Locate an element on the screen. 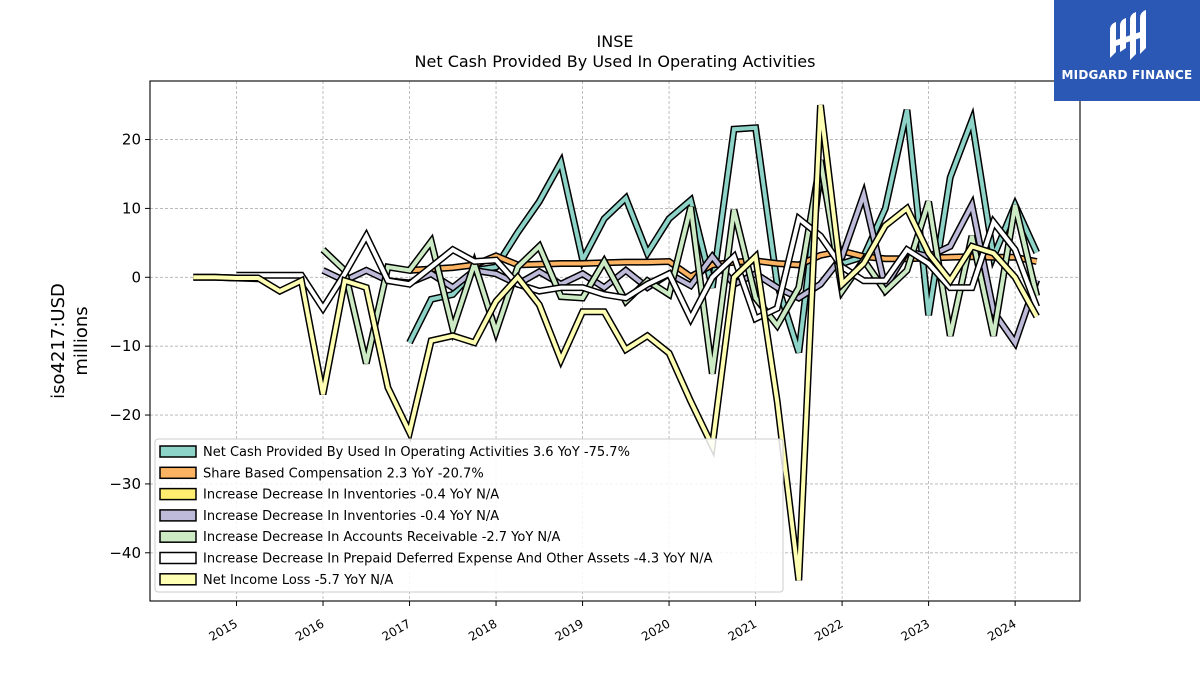 Image resolution: width=1200 pixels, height=675 pixels. y-axis-ticks: 20 10 0 −10 −20 −30 −40 is located at coordinates (129, 346).